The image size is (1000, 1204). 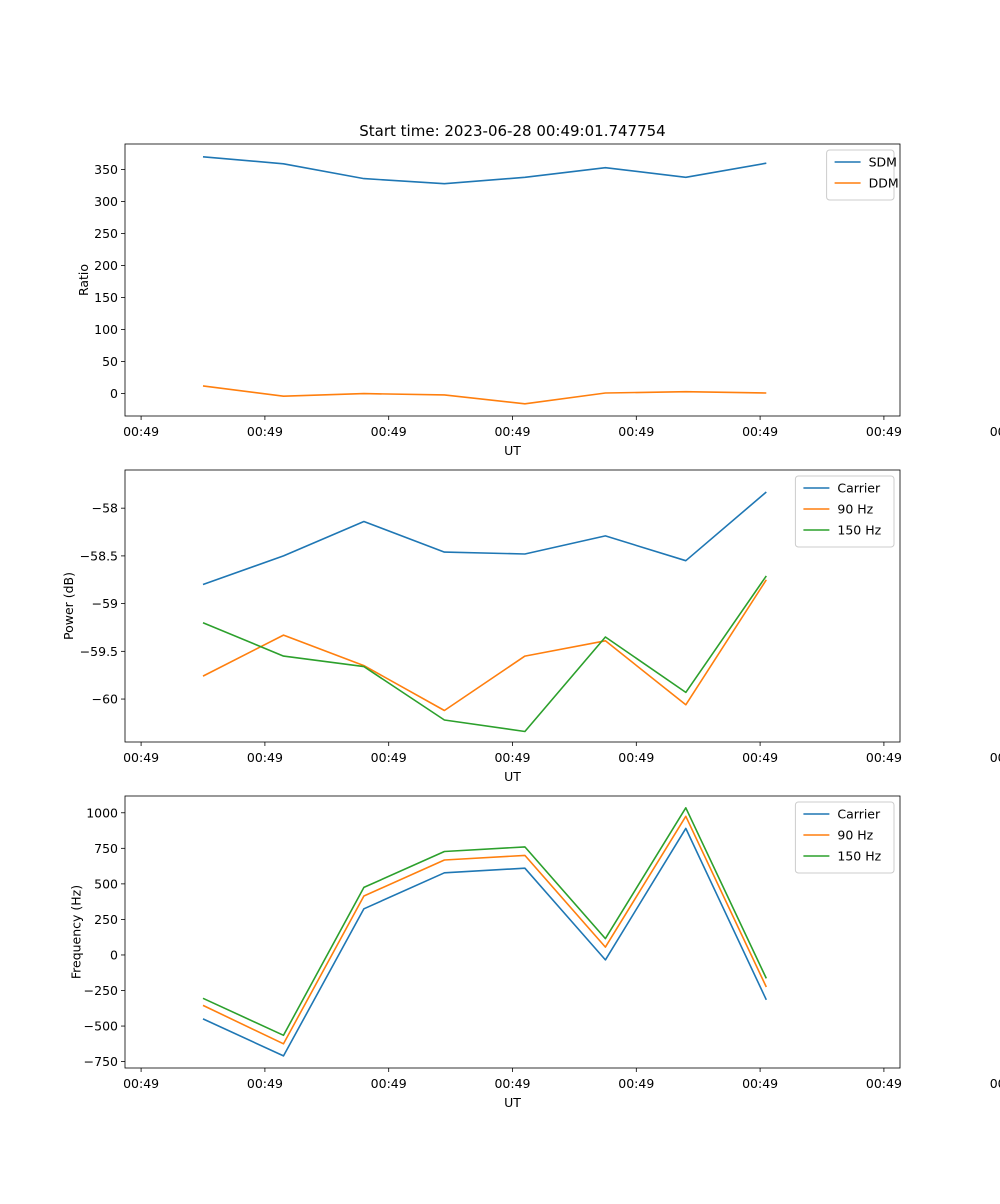 I want to click on y-tick-label: 50, so click(x=110, y=361).